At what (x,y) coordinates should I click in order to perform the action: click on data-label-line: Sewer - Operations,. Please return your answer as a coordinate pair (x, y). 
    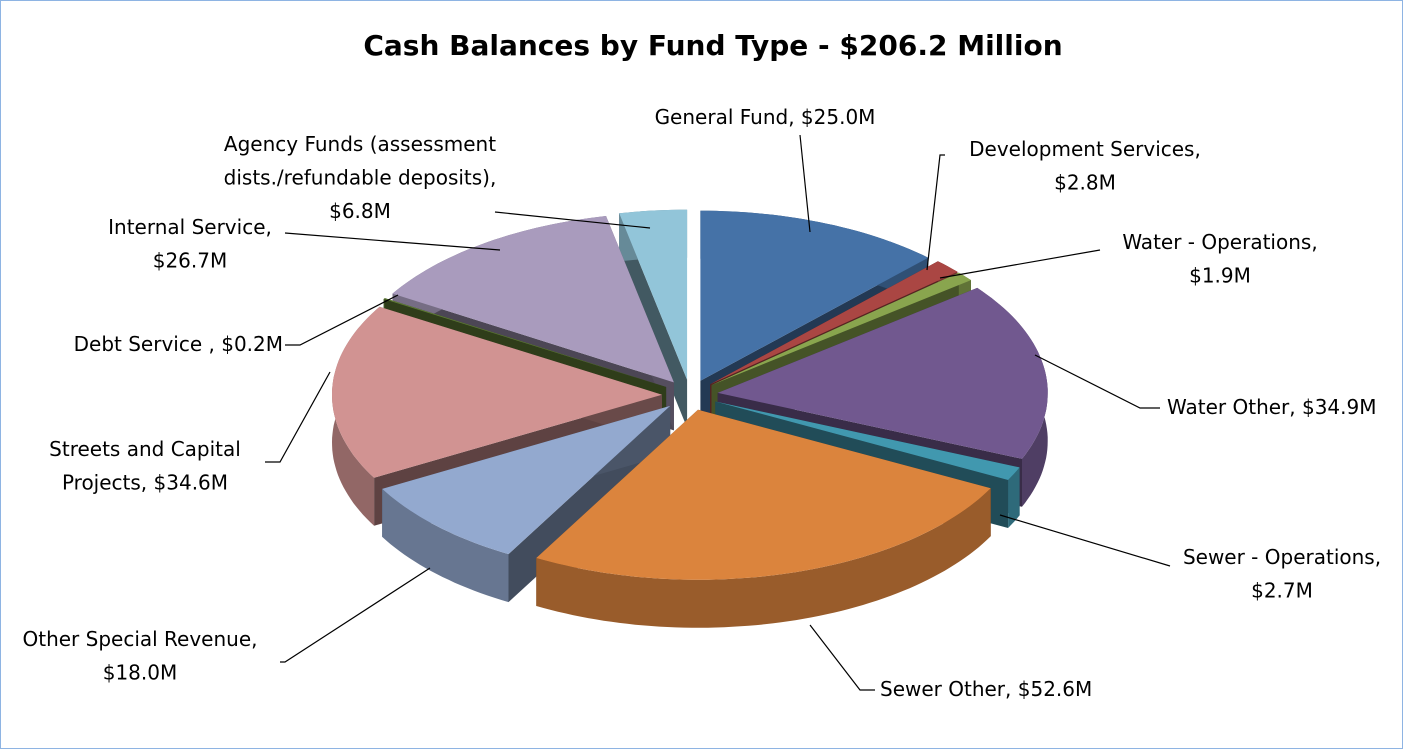
    Looking at the image, I should click on (1282, 557).